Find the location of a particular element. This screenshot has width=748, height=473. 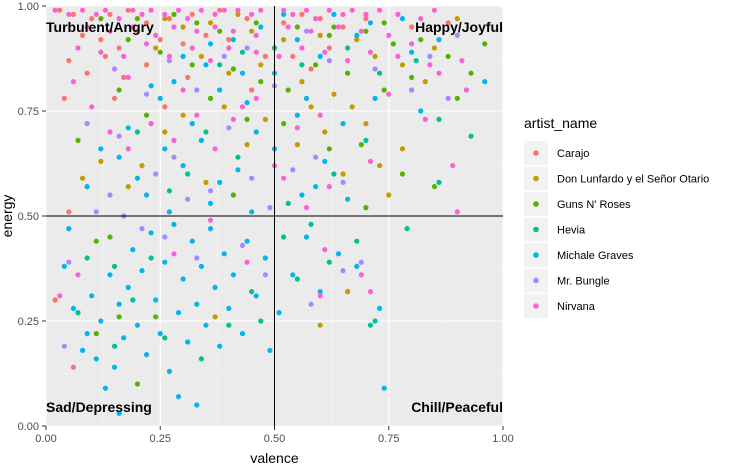

x-tick-label: 0.50 is located at coordinates (274, 439).